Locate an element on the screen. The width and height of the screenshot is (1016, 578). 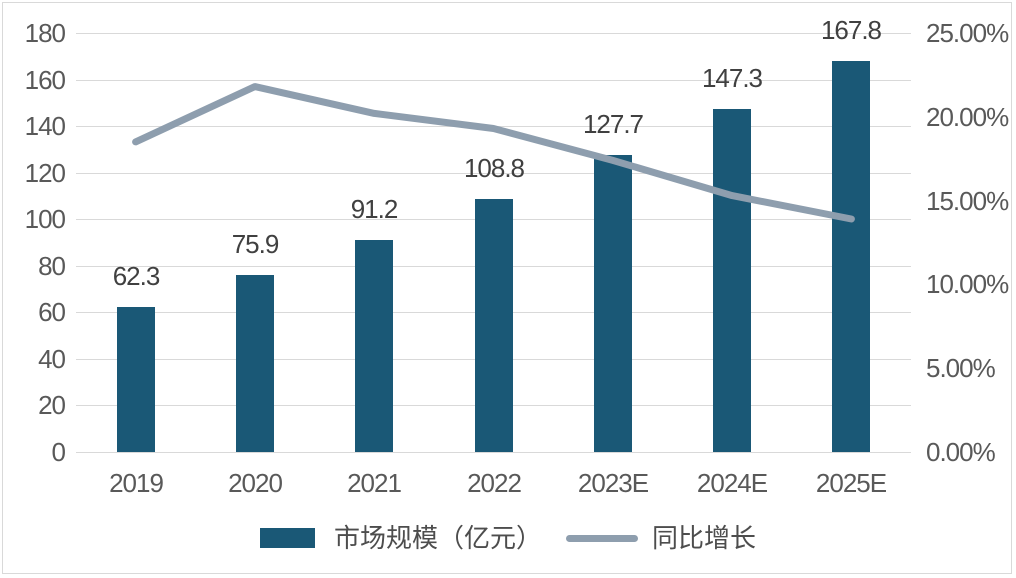
left-axis-tick-label: 180 is located at coordinates (45, 33).